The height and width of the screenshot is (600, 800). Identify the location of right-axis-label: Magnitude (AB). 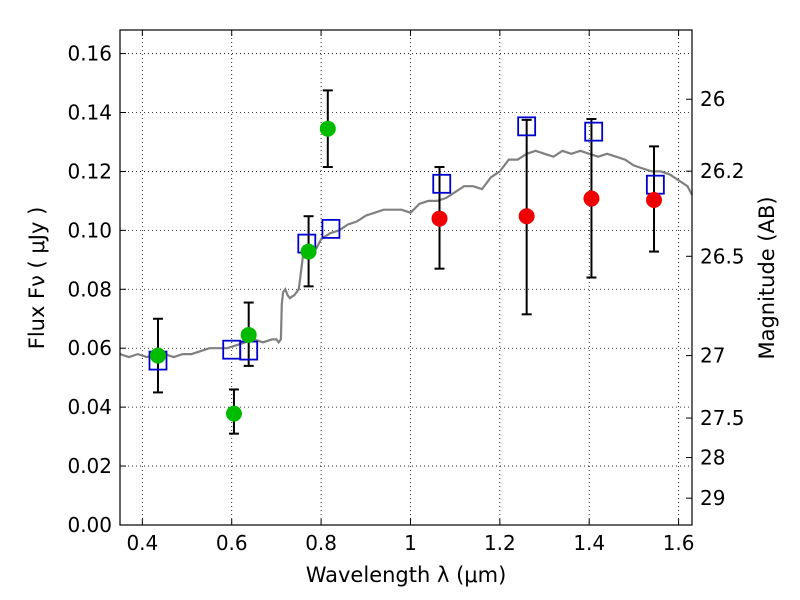
(767, 277).